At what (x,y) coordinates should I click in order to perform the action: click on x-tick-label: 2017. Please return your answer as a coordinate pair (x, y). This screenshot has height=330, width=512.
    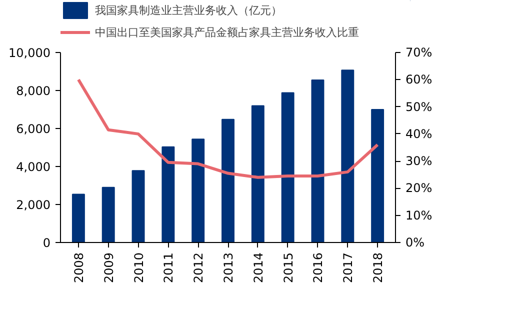
    Looking at the image, I should click on (348, 268).